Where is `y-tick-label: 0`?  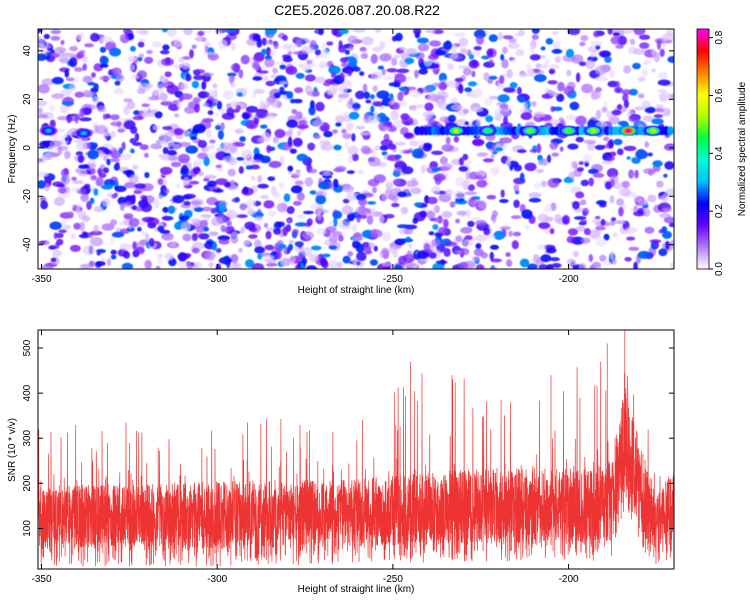 y-tick-label: 0 is located at coordinates (27, 148).